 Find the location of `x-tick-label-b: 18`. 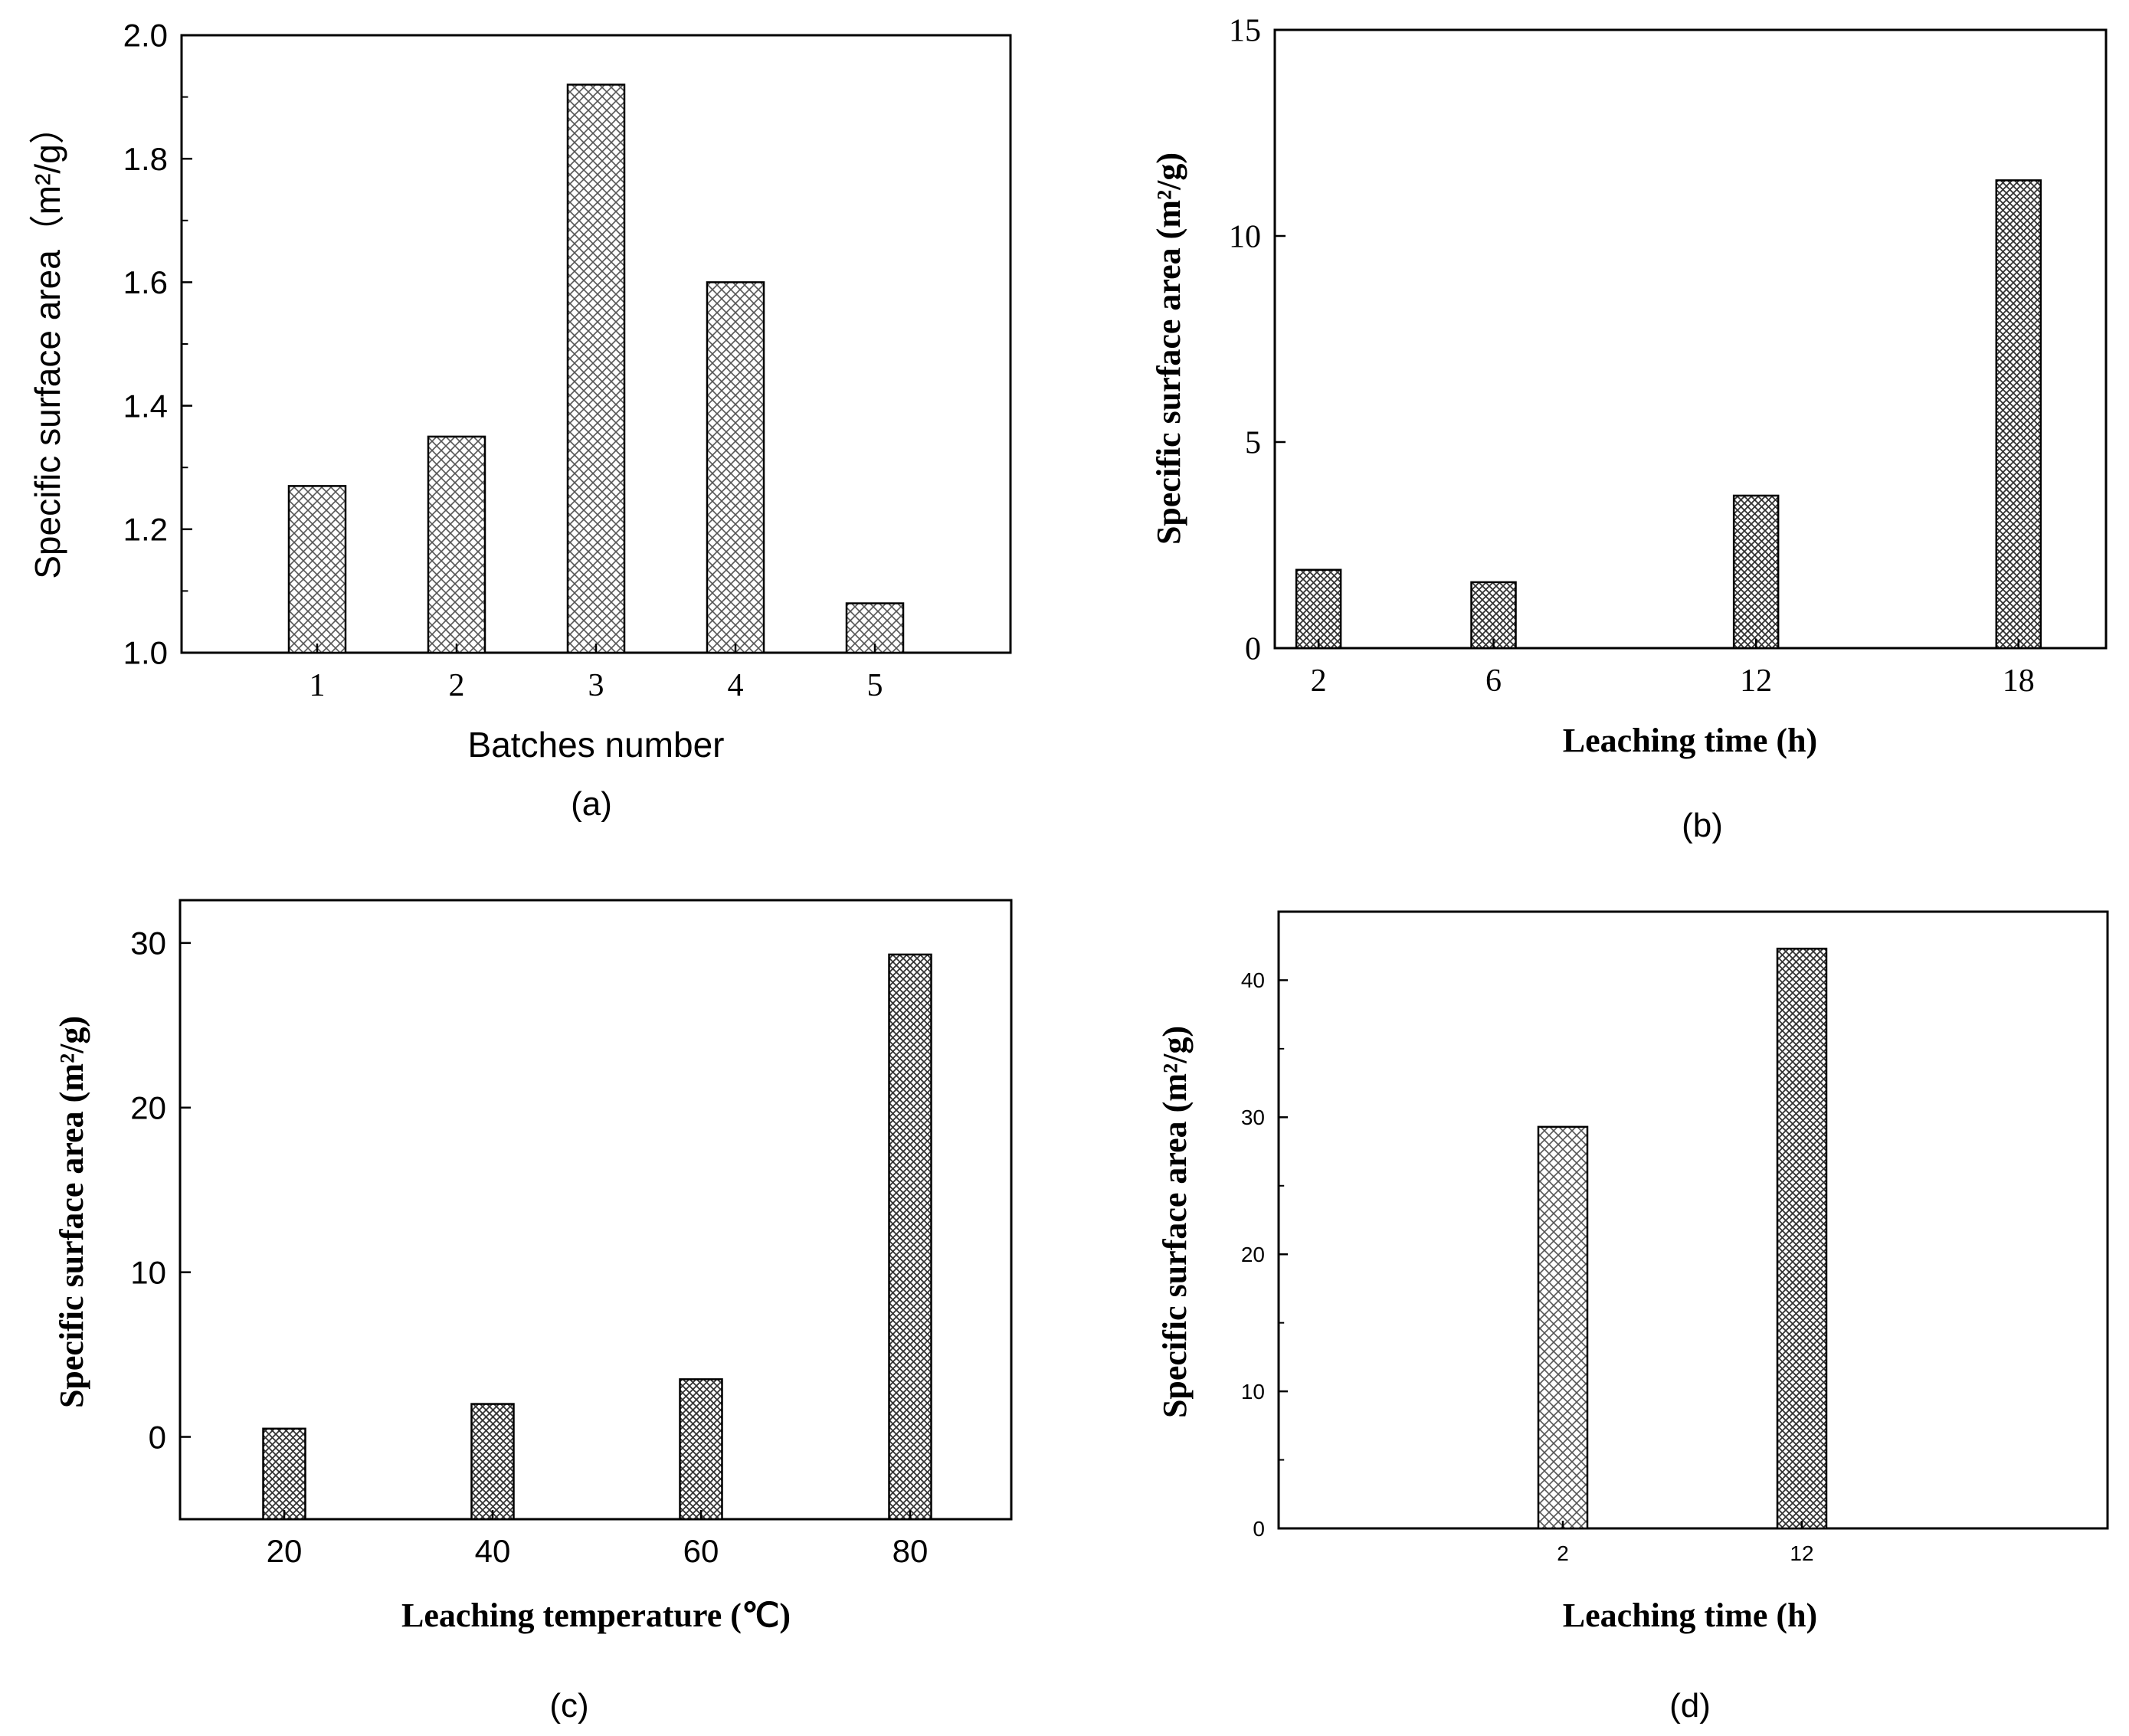

x-tick-label-b: 18 is located at coordinates (2019, 681).